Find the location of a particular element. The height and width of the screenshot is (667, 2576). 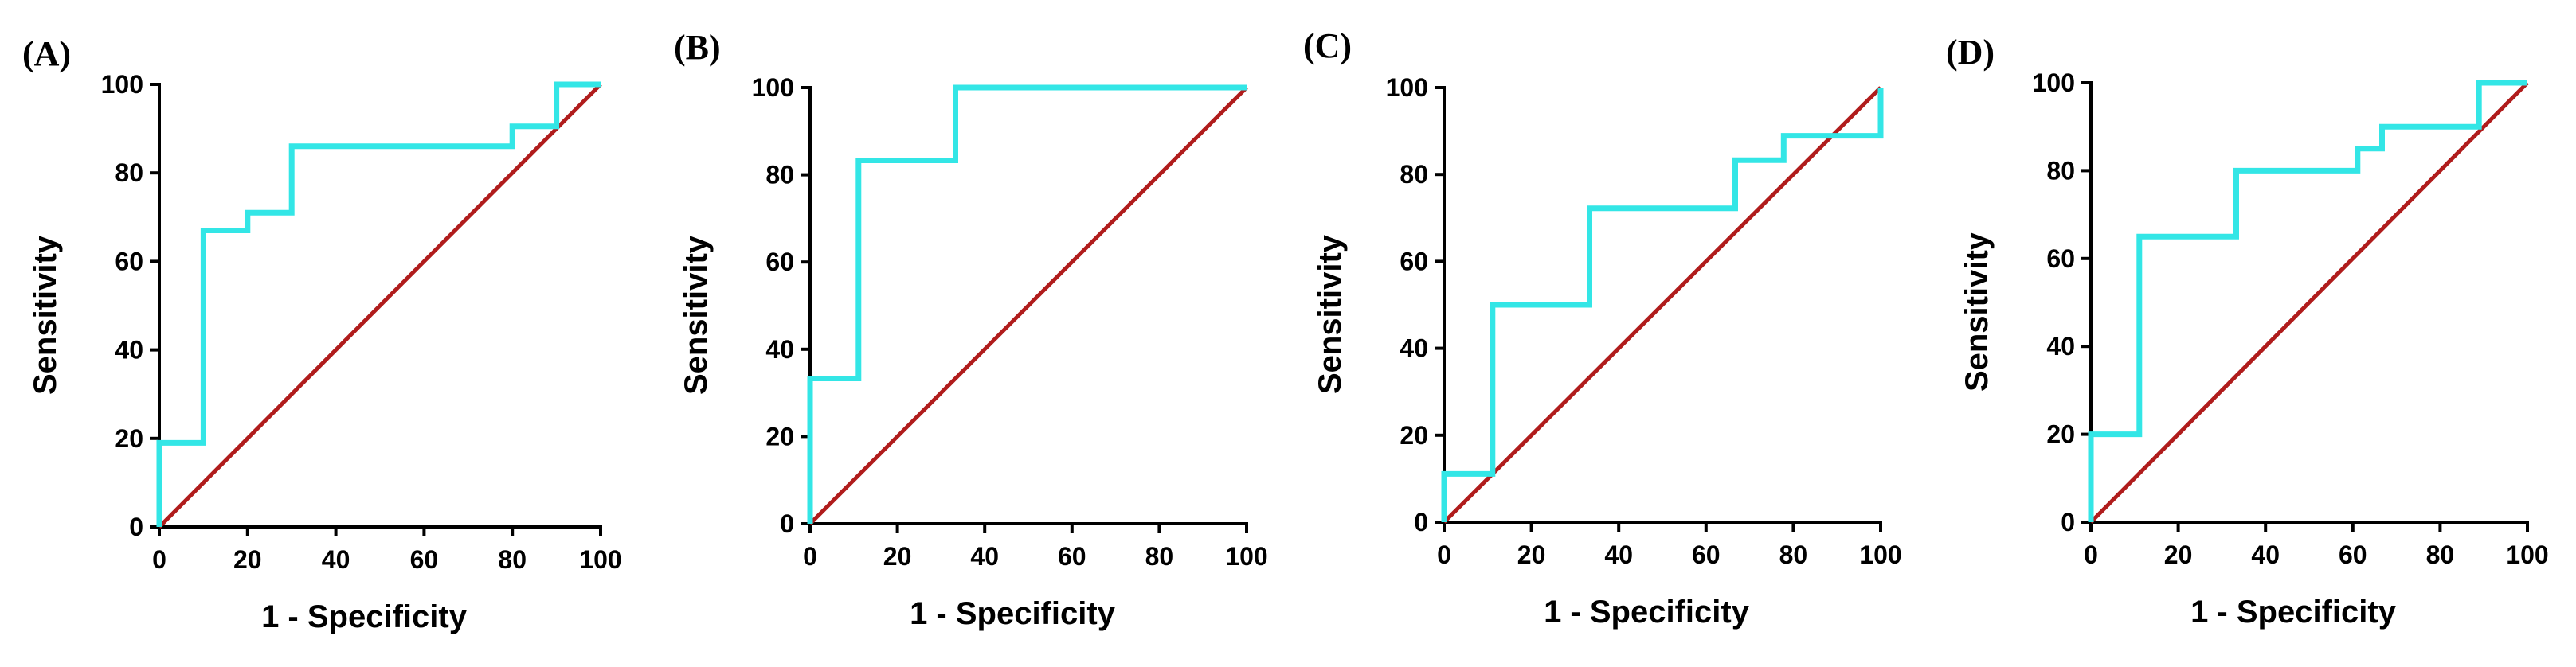

panel-label: (A) is located at coordinates (46, 54).